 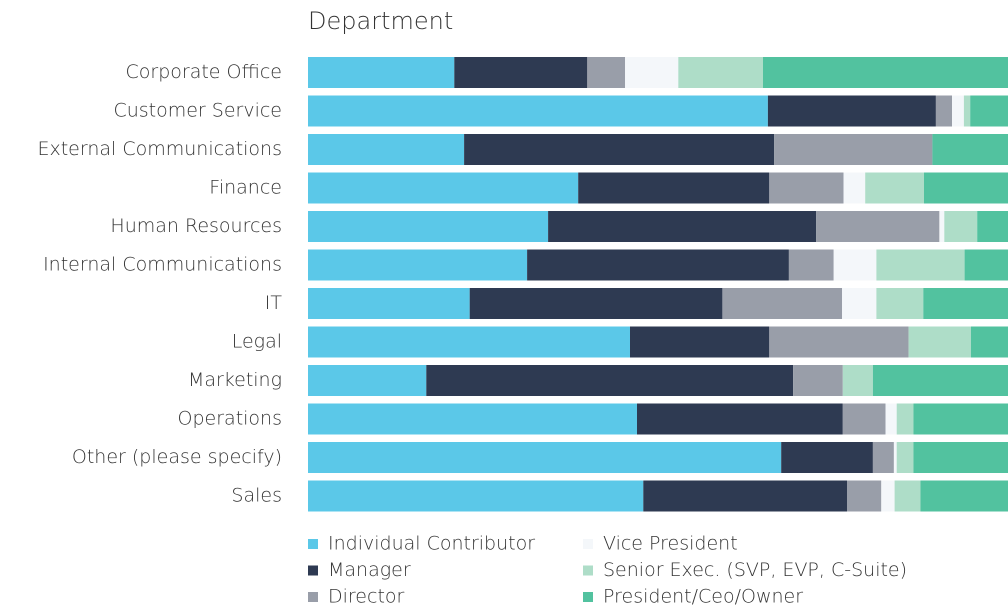 I want to click on category-label: Finance, so click(x=245, y=188).